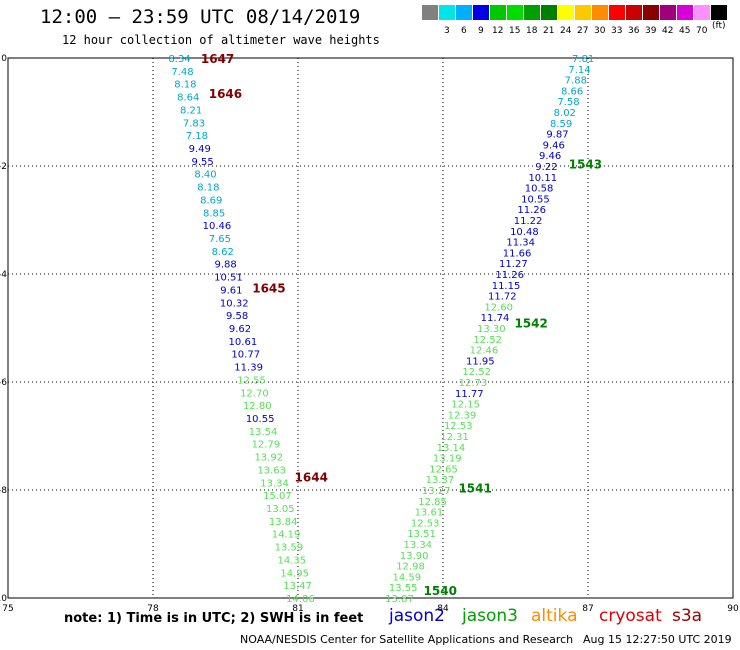 This screenshot has width=740, height=650. Describe the element at coordinates (473, 383) in the screenshot. I see `wave-height-reading: 12.73` at that location.